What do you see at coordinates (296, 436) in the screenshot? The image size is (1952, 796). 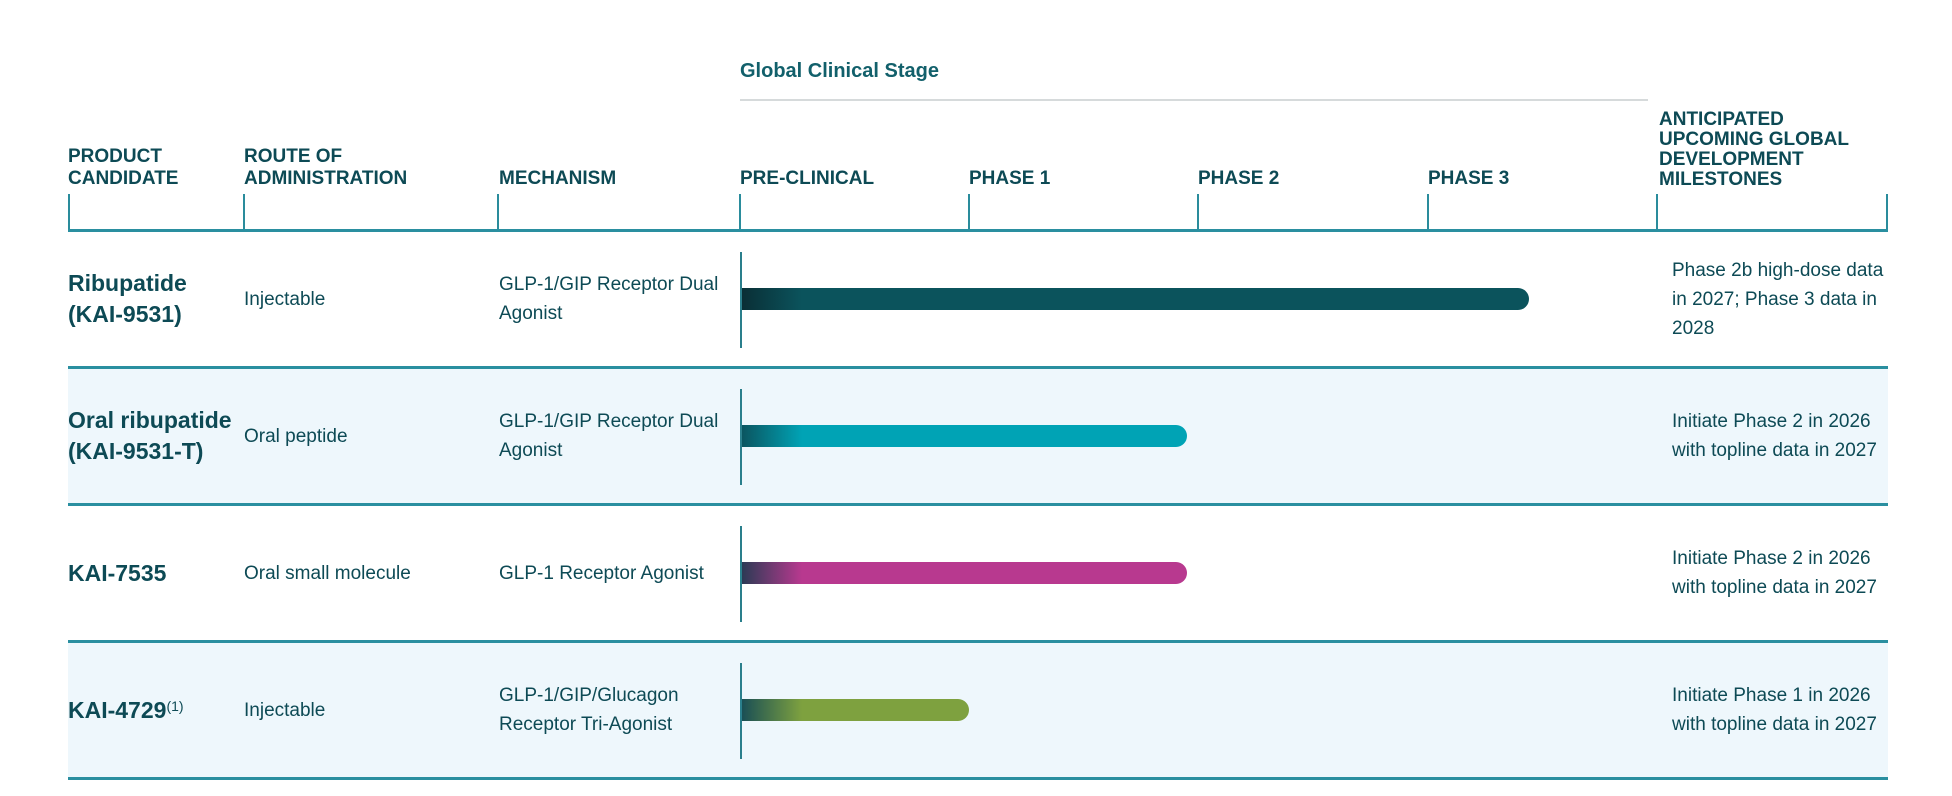 I see `route-text: Oral peptide` at bounding box center [296, 436].